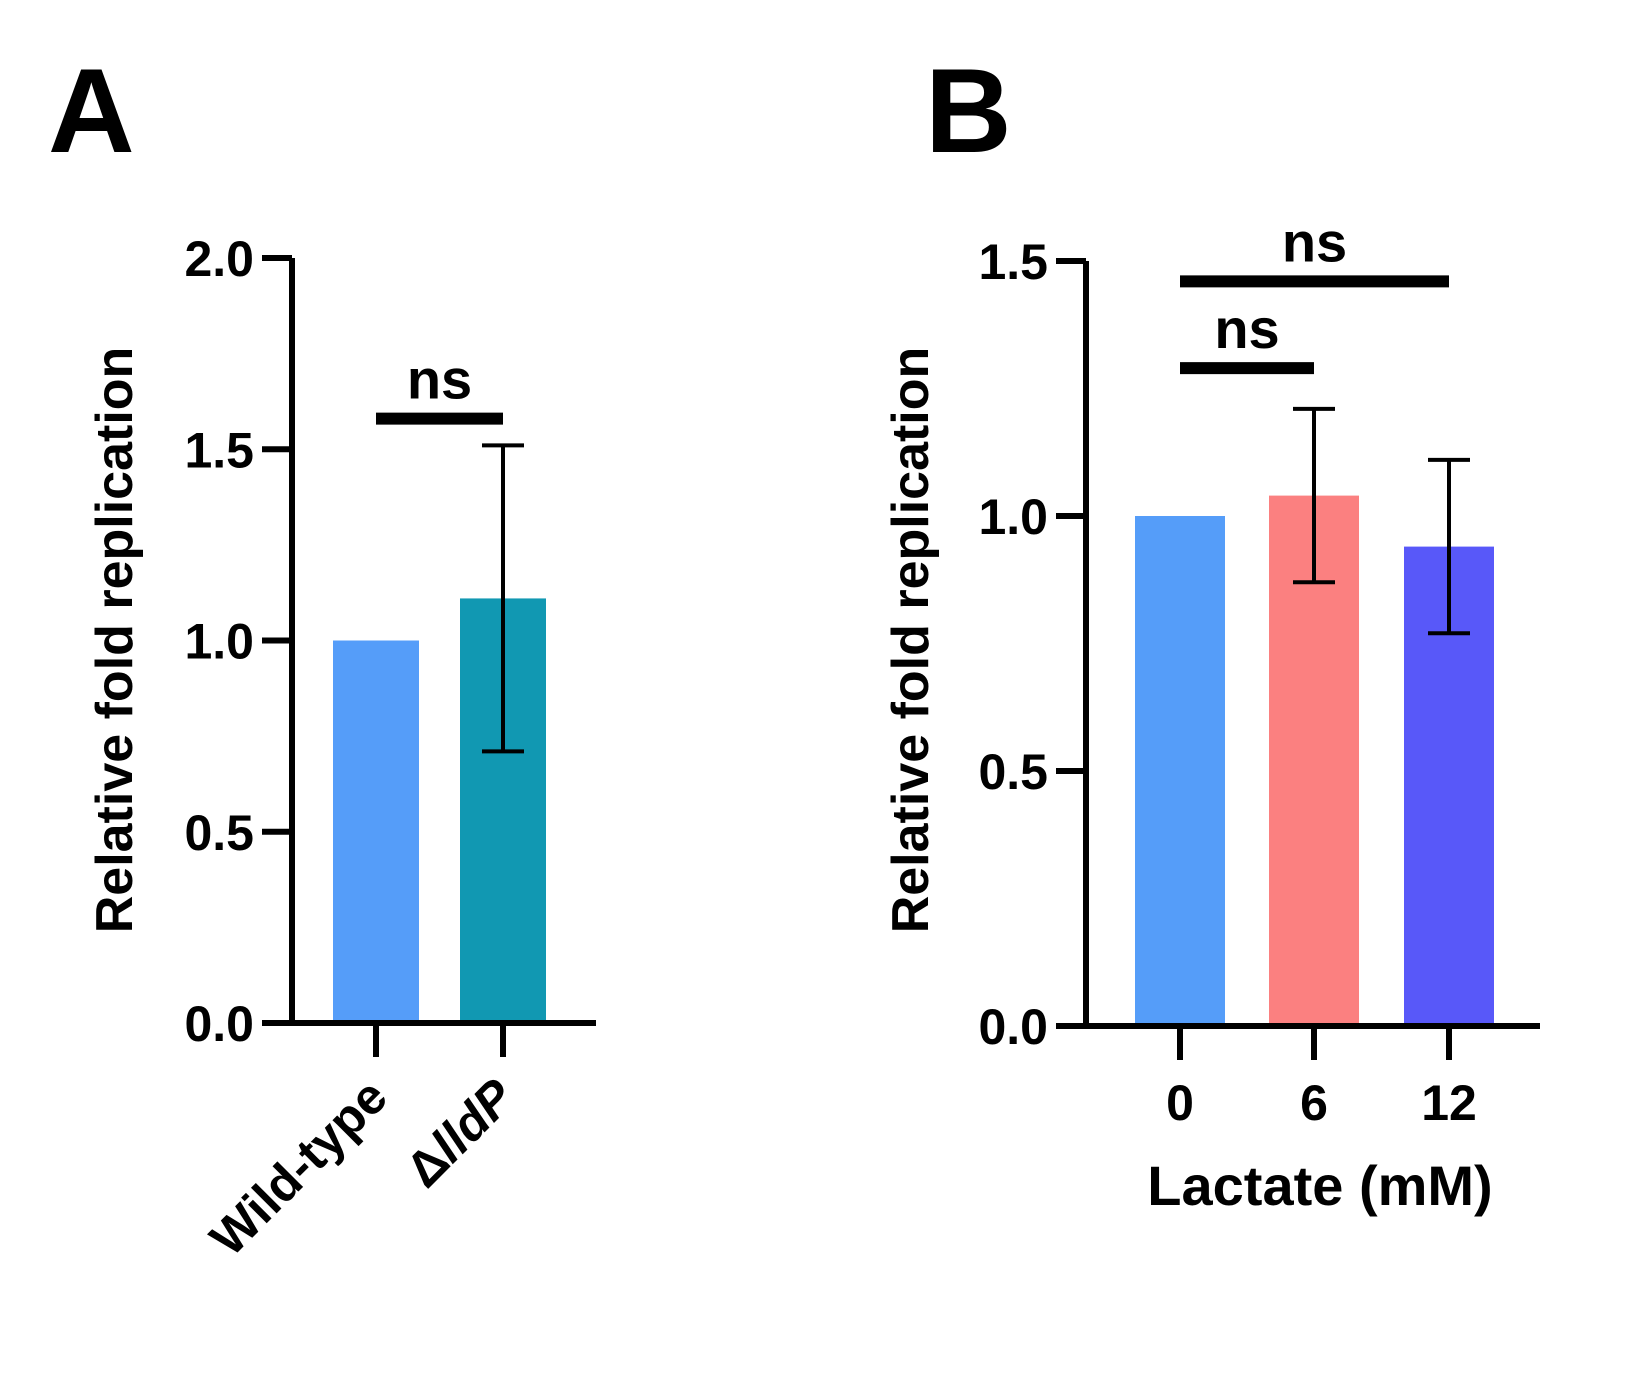 The width and height of the screenshot is (1650, 1388). Describe the element at coordinates (1314, 1103) in the screenshot. I see `x-tick-label: 6` at that location.